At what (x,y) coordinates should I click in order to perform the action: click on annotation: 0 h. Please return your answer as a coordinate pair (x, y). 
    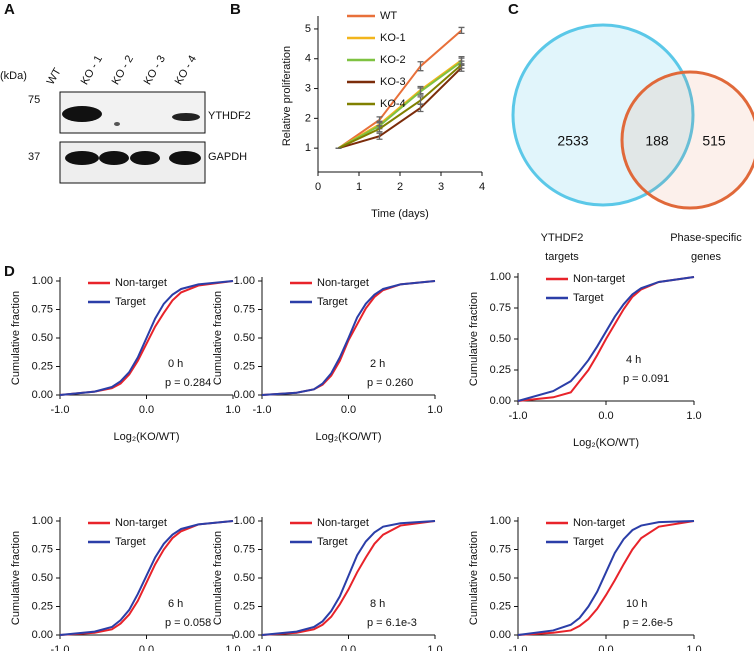
    Looking at the image, I should click on (175, 364).